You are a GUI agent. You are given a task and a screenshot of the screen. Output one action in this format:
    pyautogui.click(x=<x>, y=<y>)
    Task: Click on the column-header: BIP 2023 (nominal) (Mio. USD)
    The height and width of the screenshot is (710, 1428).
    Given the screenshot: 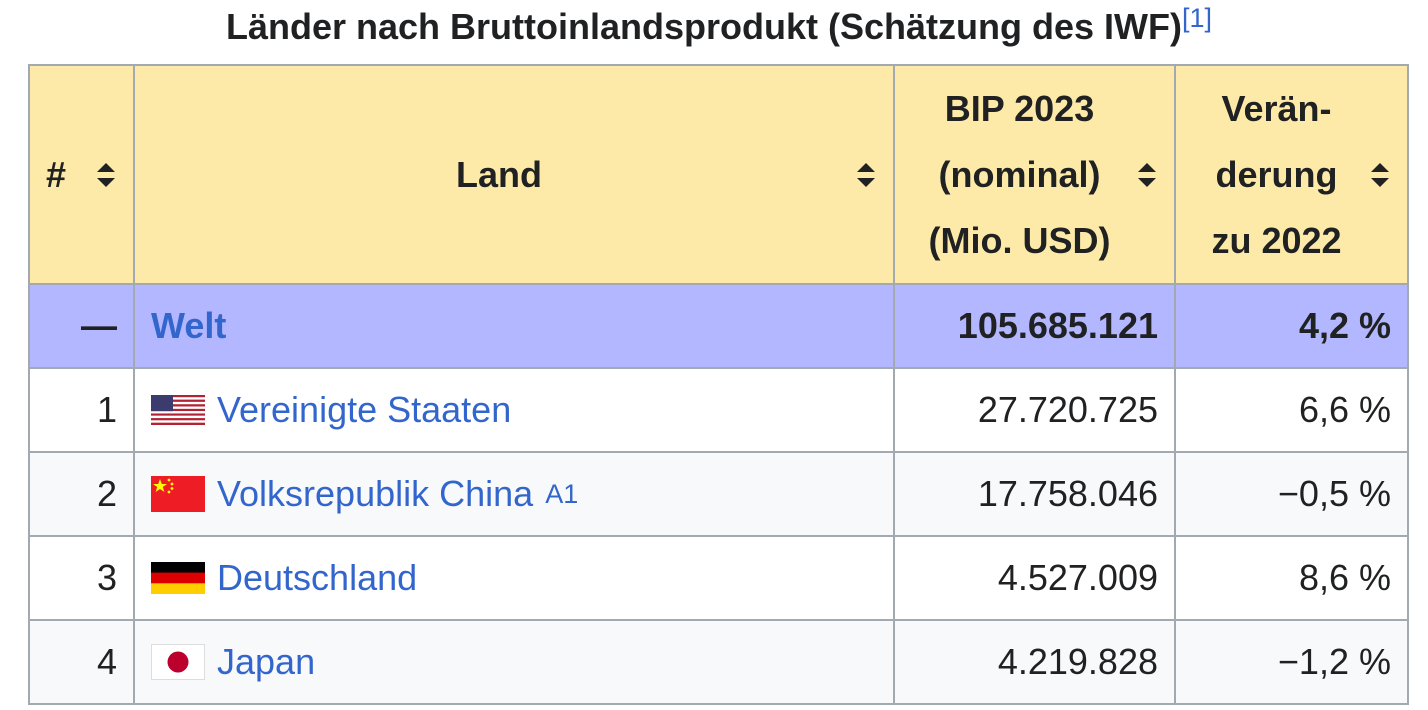 What is the action you would take?
    pyautogui.click(x=1034, y=174)
    